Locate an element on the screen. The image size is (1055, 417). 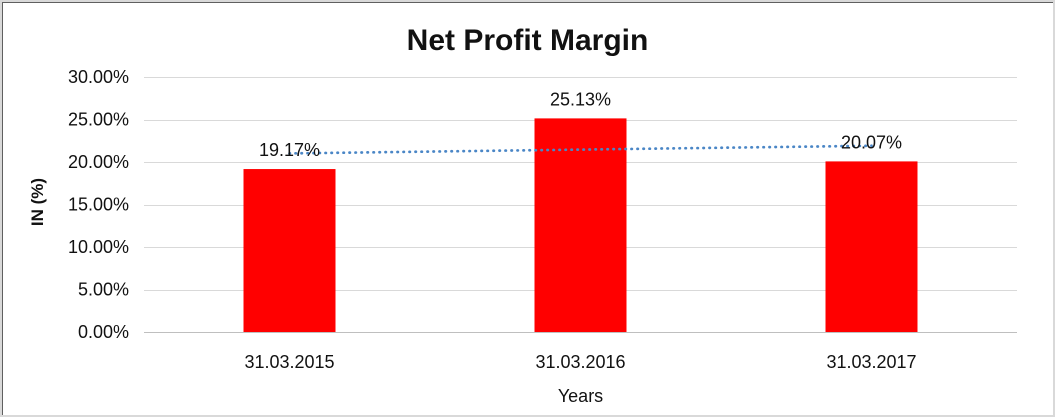
y-tick-label: 25.00% is located at coordinates (98, 120).